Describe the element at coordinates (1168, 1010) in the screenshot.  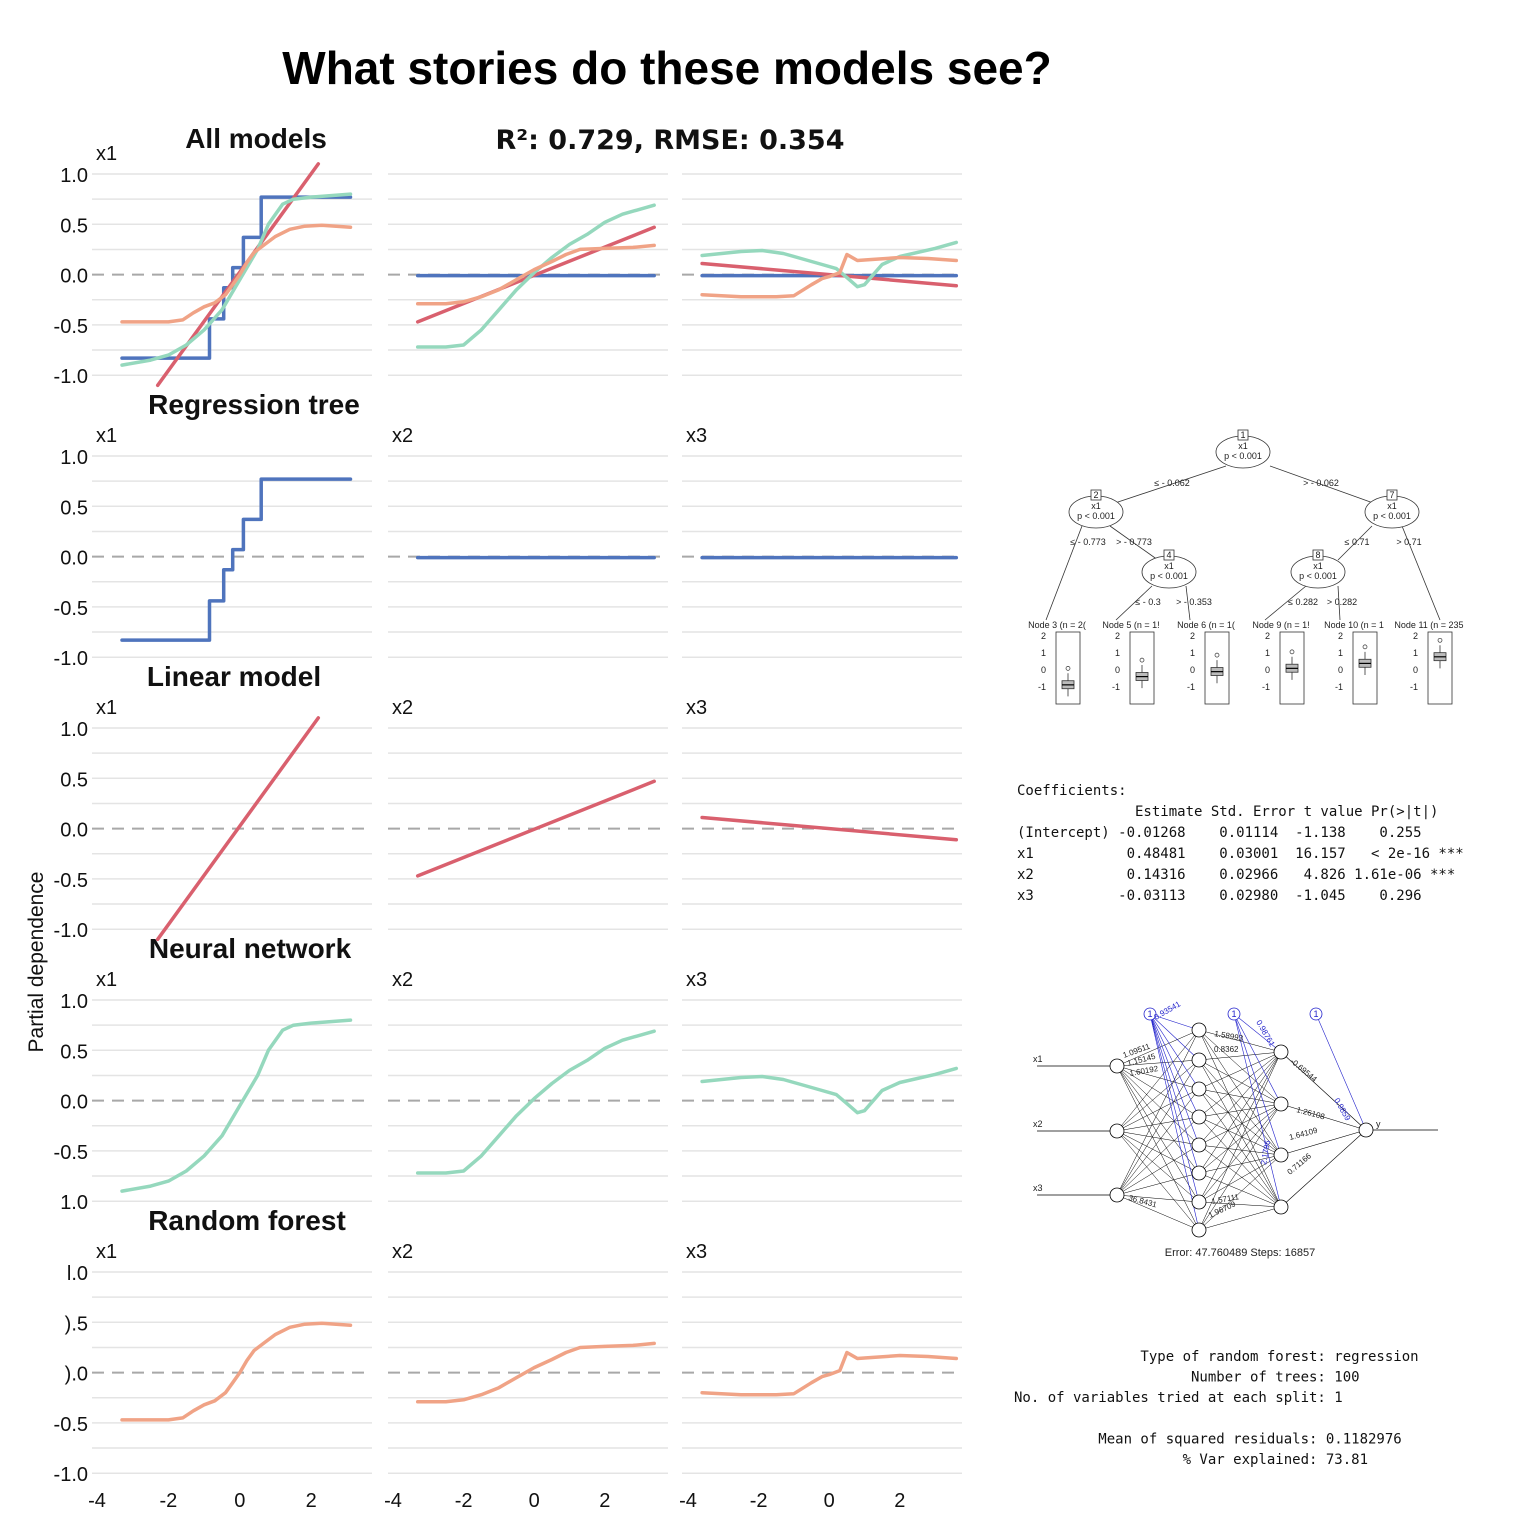
I see `nn-bias-weight: 0.93541` at that location.